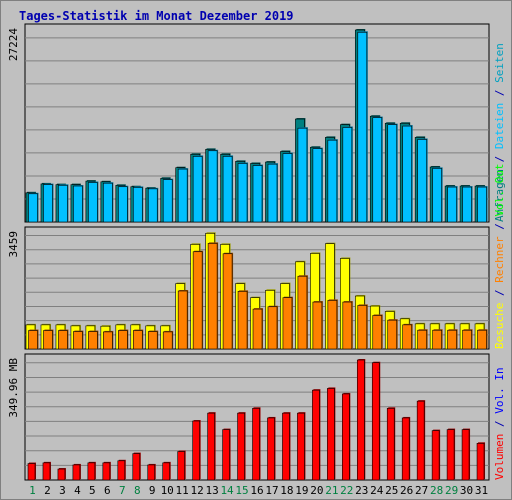  I want to click on x-tick-label: 3, so click(62, 490).